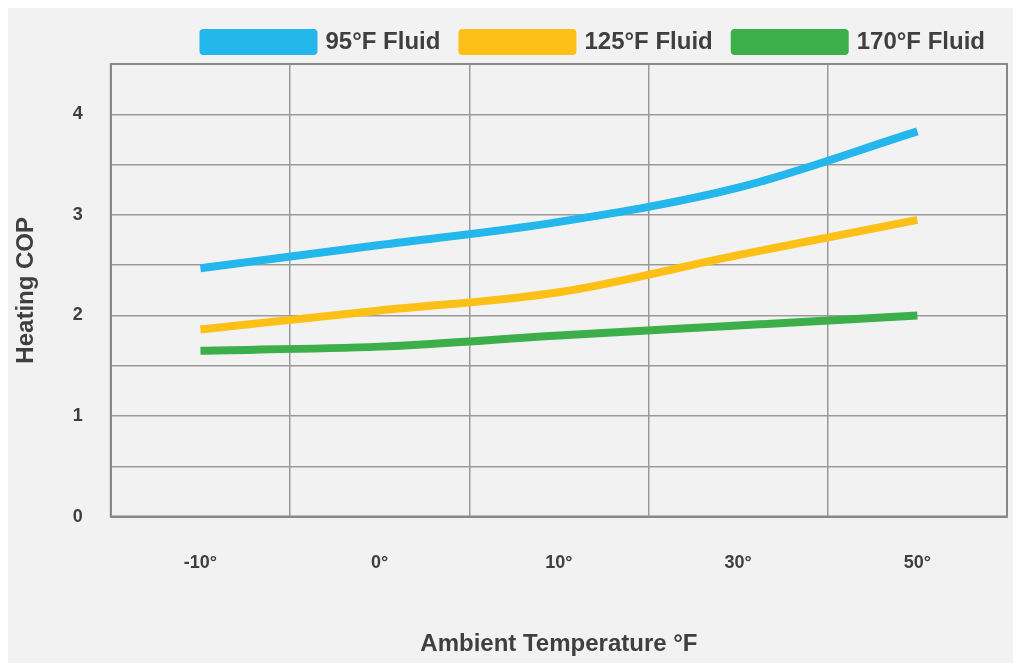  What do you see at coordinates (648, 40) in the screenshot?
I see `legend-label: 125°F Fluid` at bounding box center [648, 40].